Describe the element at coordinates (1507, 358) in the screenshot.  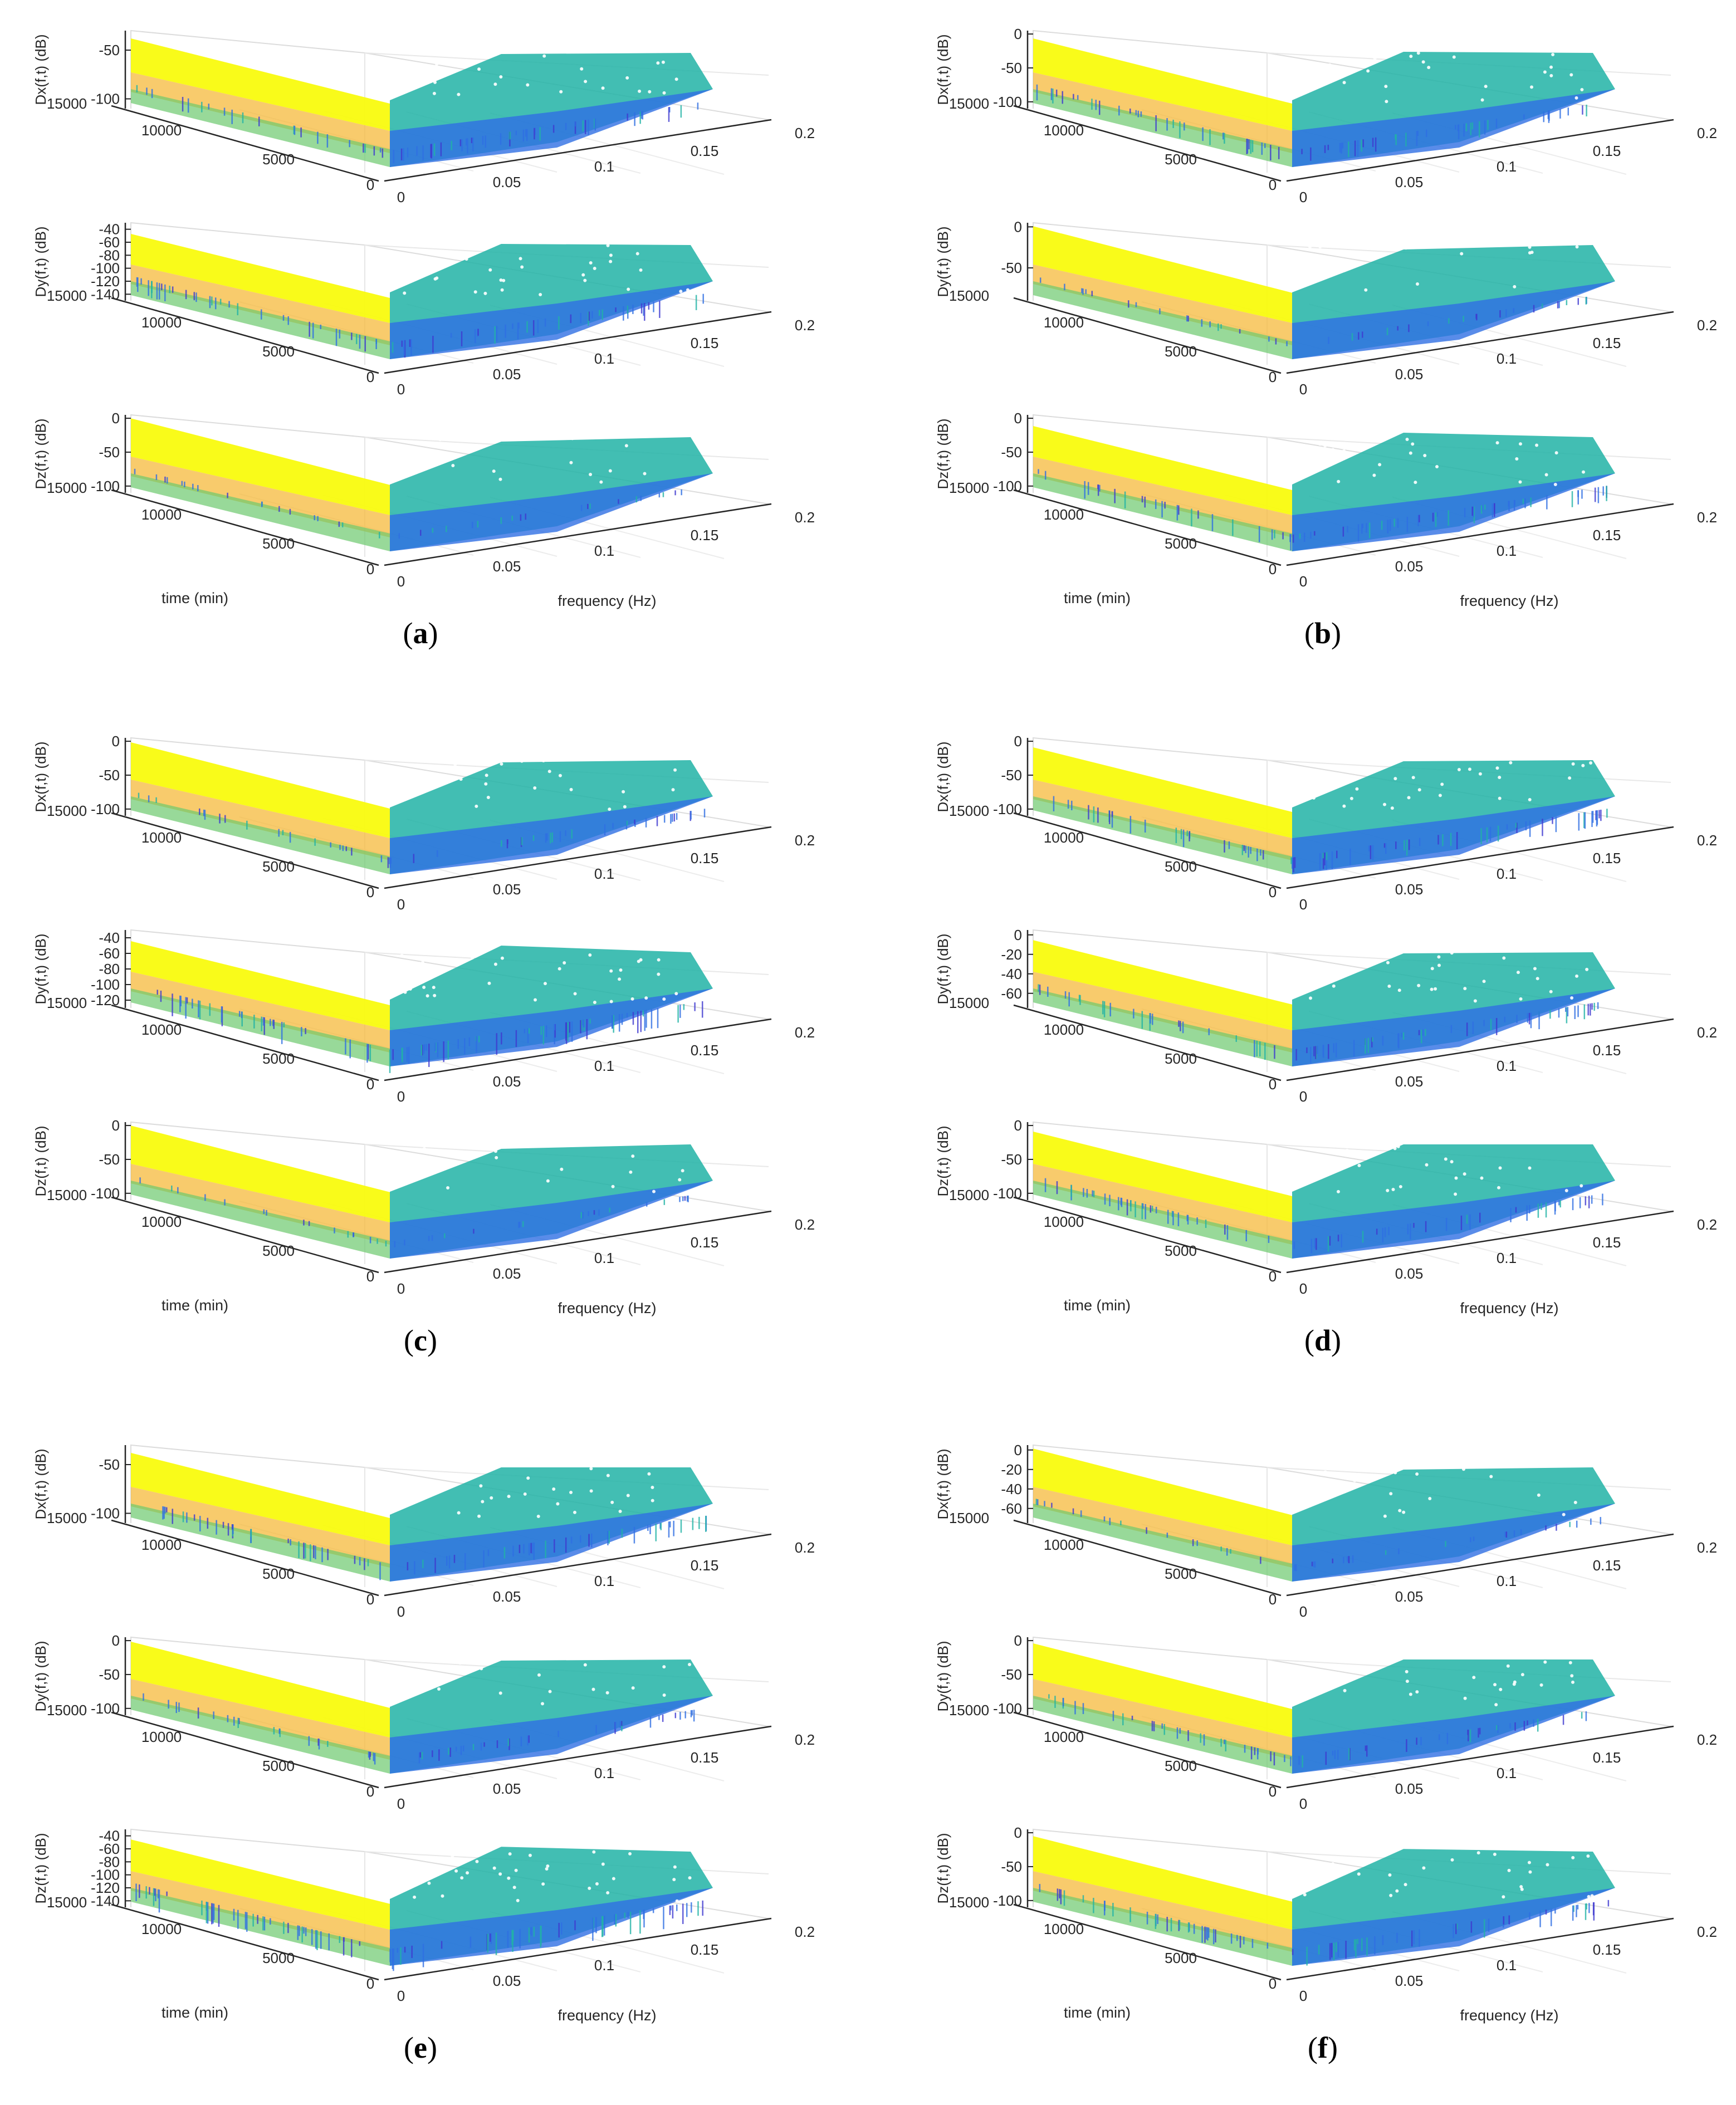
I see `frequency-tick-label: 0.1` at that location.